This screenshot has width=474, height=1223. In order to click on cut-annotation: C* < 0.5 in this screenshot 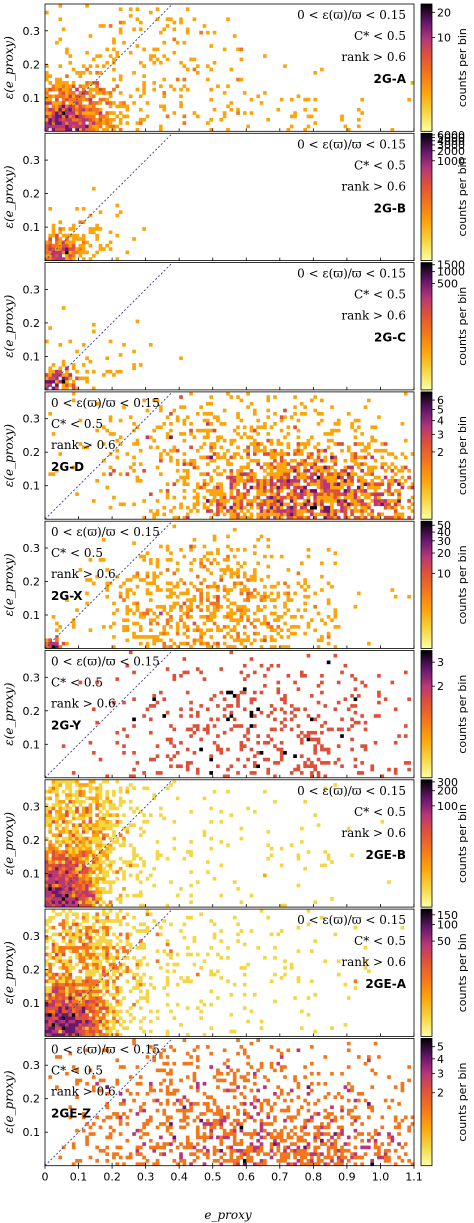, I will do `click(380, 812)`.